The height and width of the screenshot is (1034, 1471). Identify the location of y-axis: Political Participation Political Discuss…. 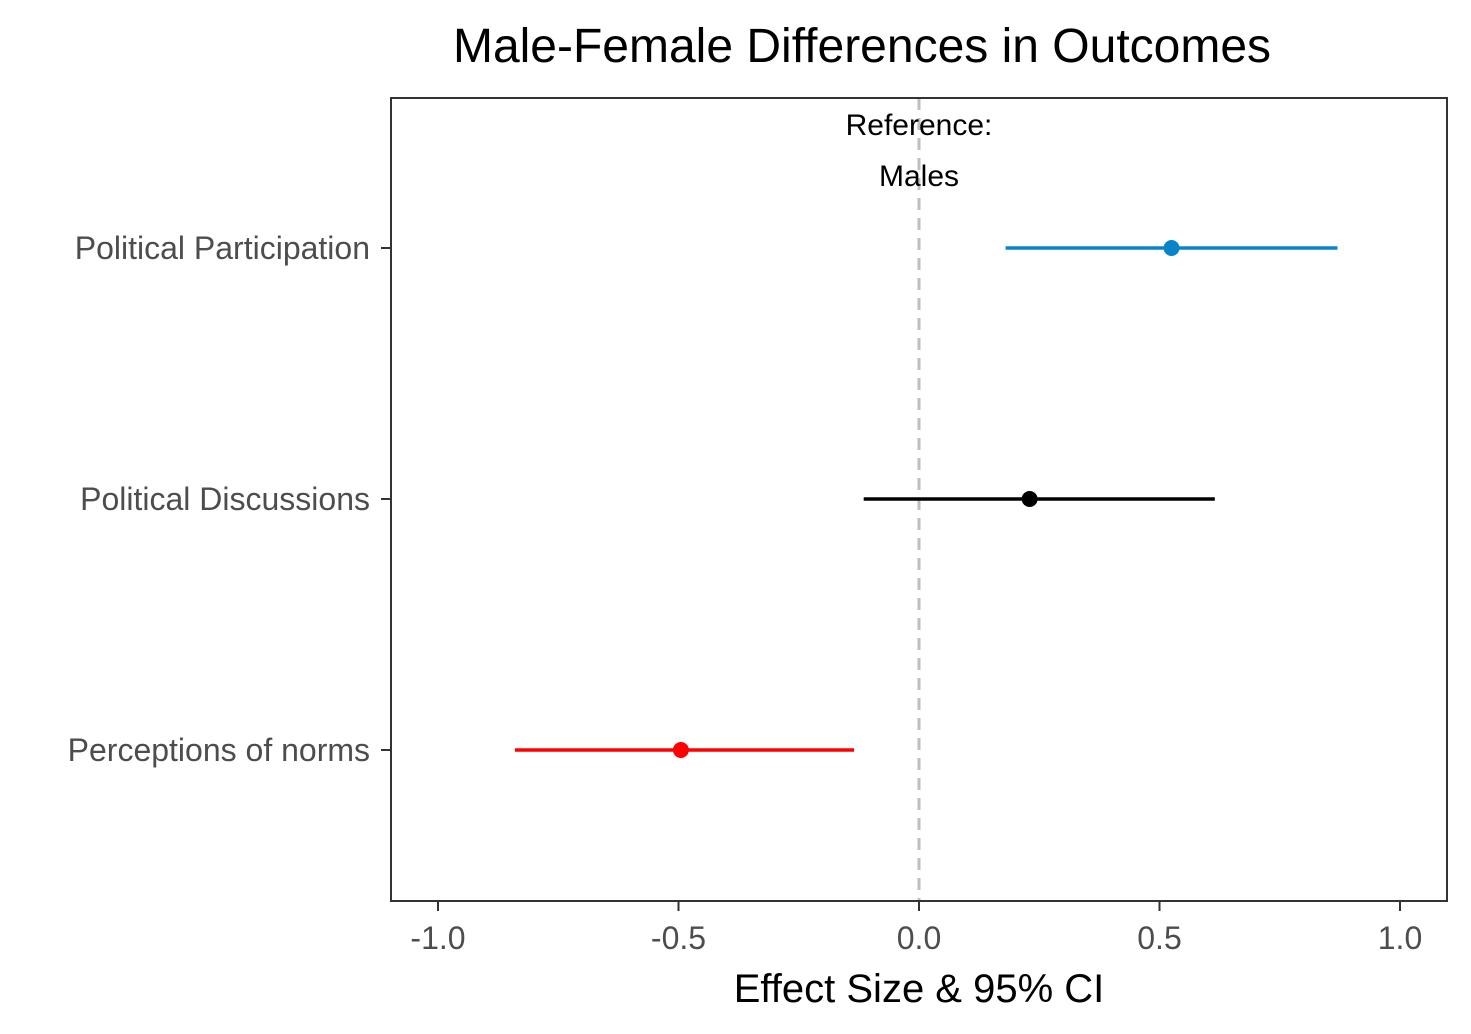
(229, 499).